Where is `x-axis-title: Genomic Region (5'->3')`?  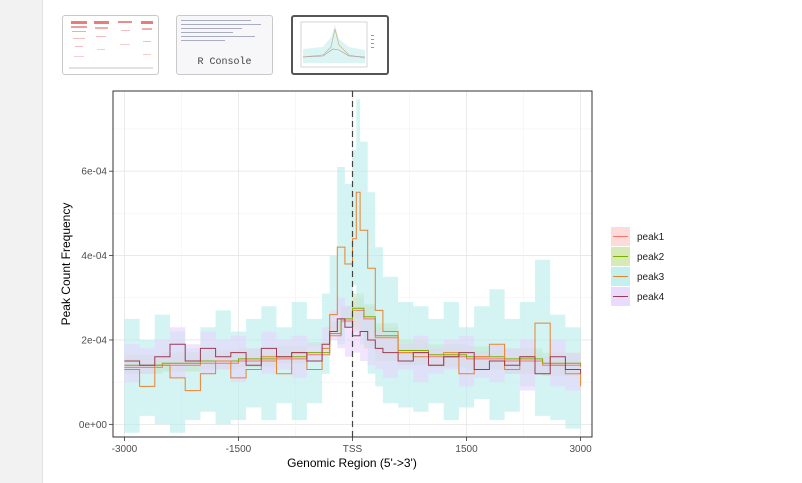 x-axis-title: Genomic Region (5'->3') is located at coordinates (352, 463).